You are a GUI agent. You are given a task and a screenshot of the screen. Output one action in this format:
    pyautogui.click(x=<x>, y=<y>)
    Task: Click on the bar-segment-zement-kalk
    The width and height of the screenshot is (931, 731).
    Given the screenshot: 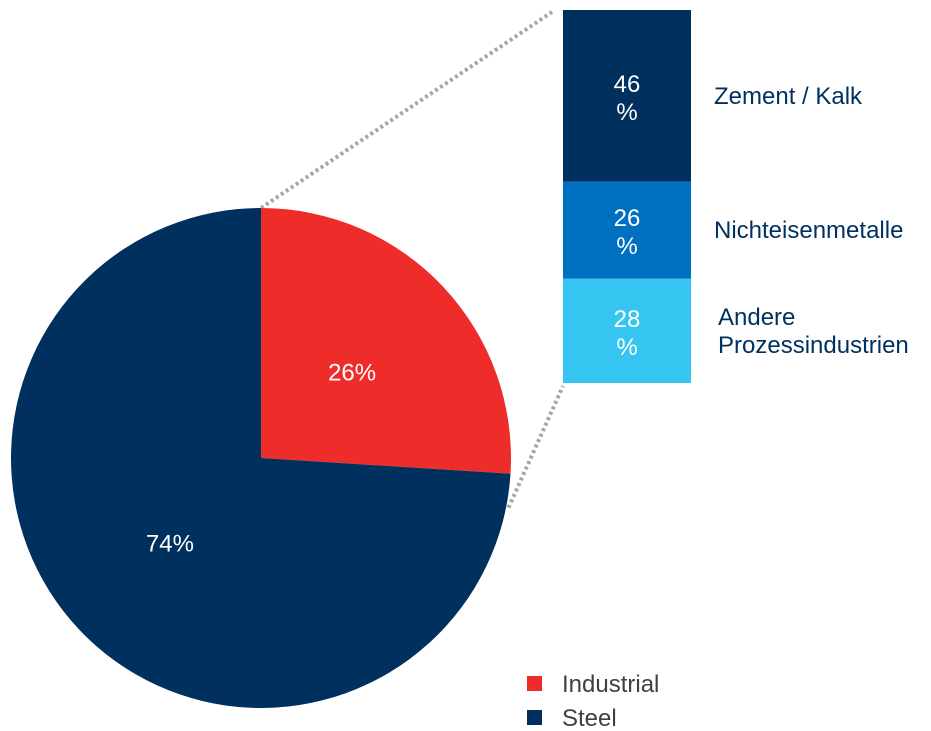 What is the action you would take?
    pyautogui.click(x=627, y=96)
    